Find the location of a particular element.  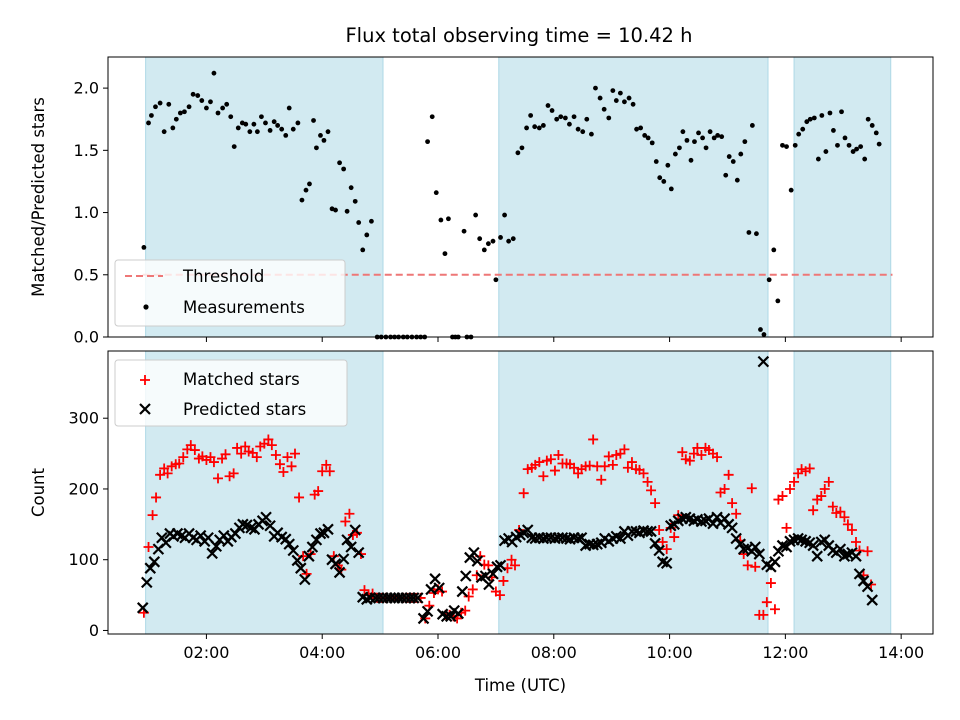

y-tick-label: 1.5 is located at coordinates (86, 150).